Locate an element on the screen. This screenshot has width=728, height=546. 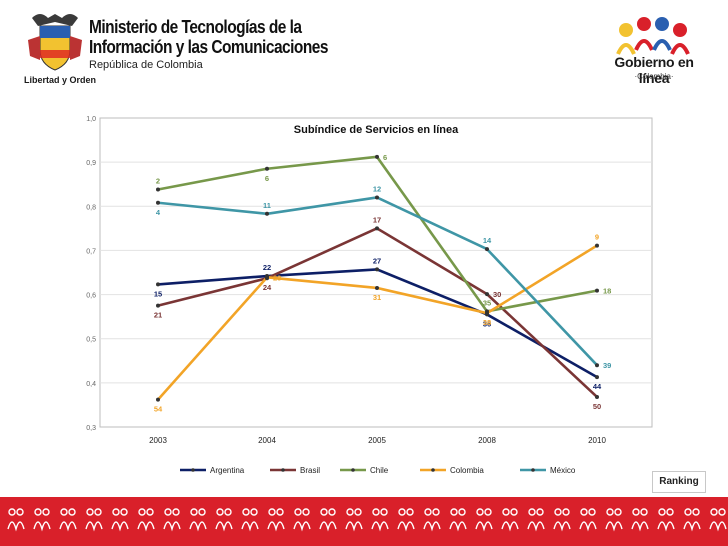
rank-label: 50 is located at coordinates (597, 406).